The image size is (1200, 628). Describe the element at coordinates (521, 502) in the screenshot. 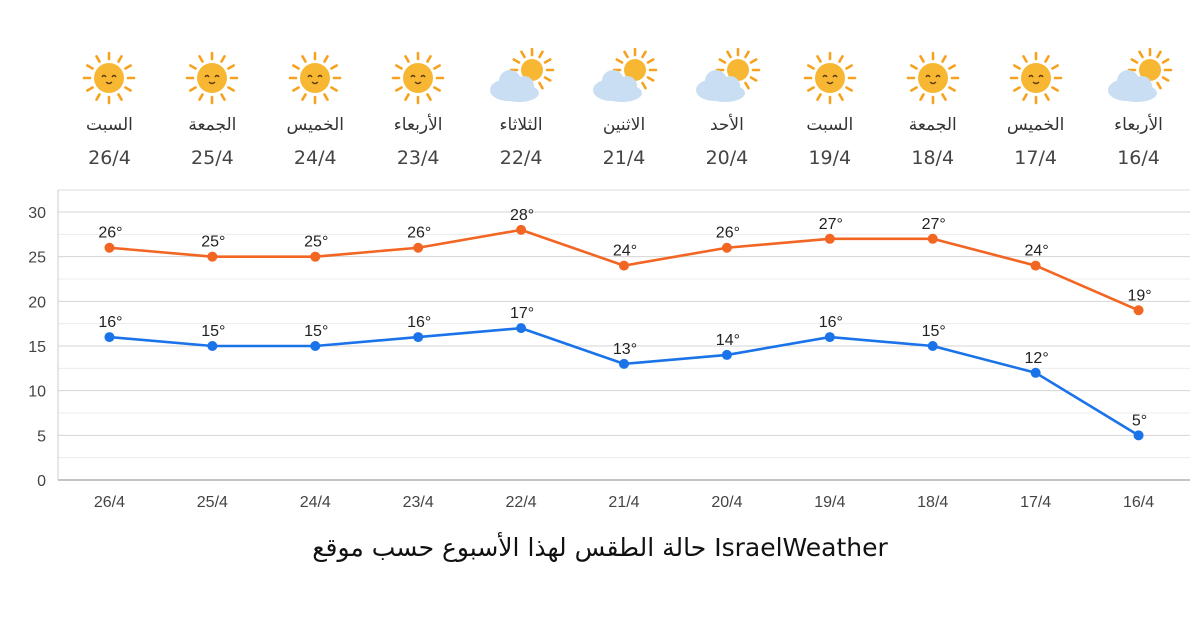

I see `x-tick-label: 22/4` at that location.